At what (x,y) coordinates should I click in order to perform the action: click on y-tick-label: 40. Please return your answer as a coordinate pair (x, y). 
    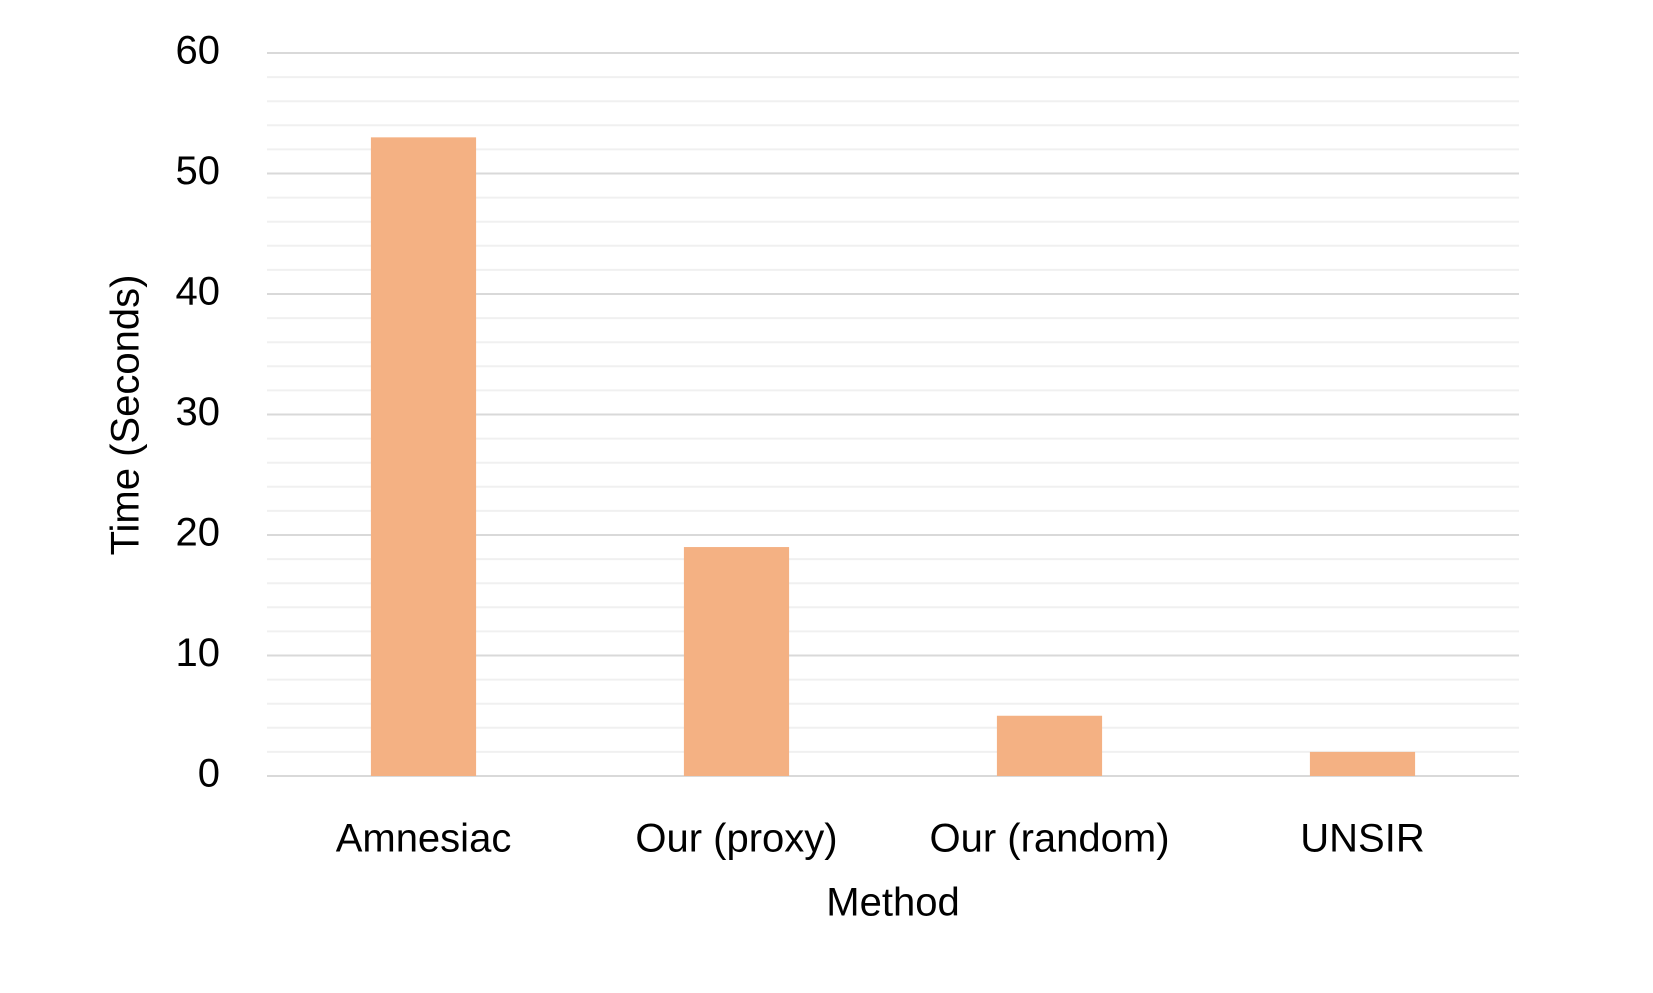
    Looking at the image, I should click on (198, 292).